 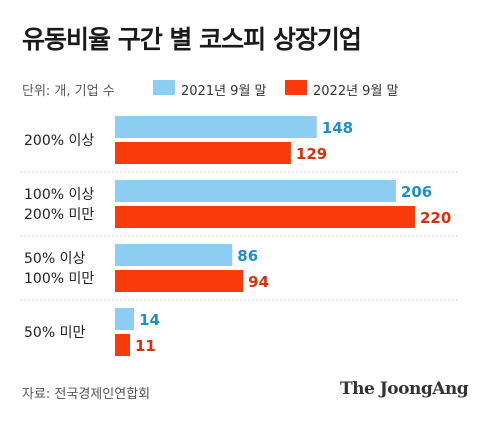 I want to click on category-label: 50% 이상, so click(x=54, y=259).